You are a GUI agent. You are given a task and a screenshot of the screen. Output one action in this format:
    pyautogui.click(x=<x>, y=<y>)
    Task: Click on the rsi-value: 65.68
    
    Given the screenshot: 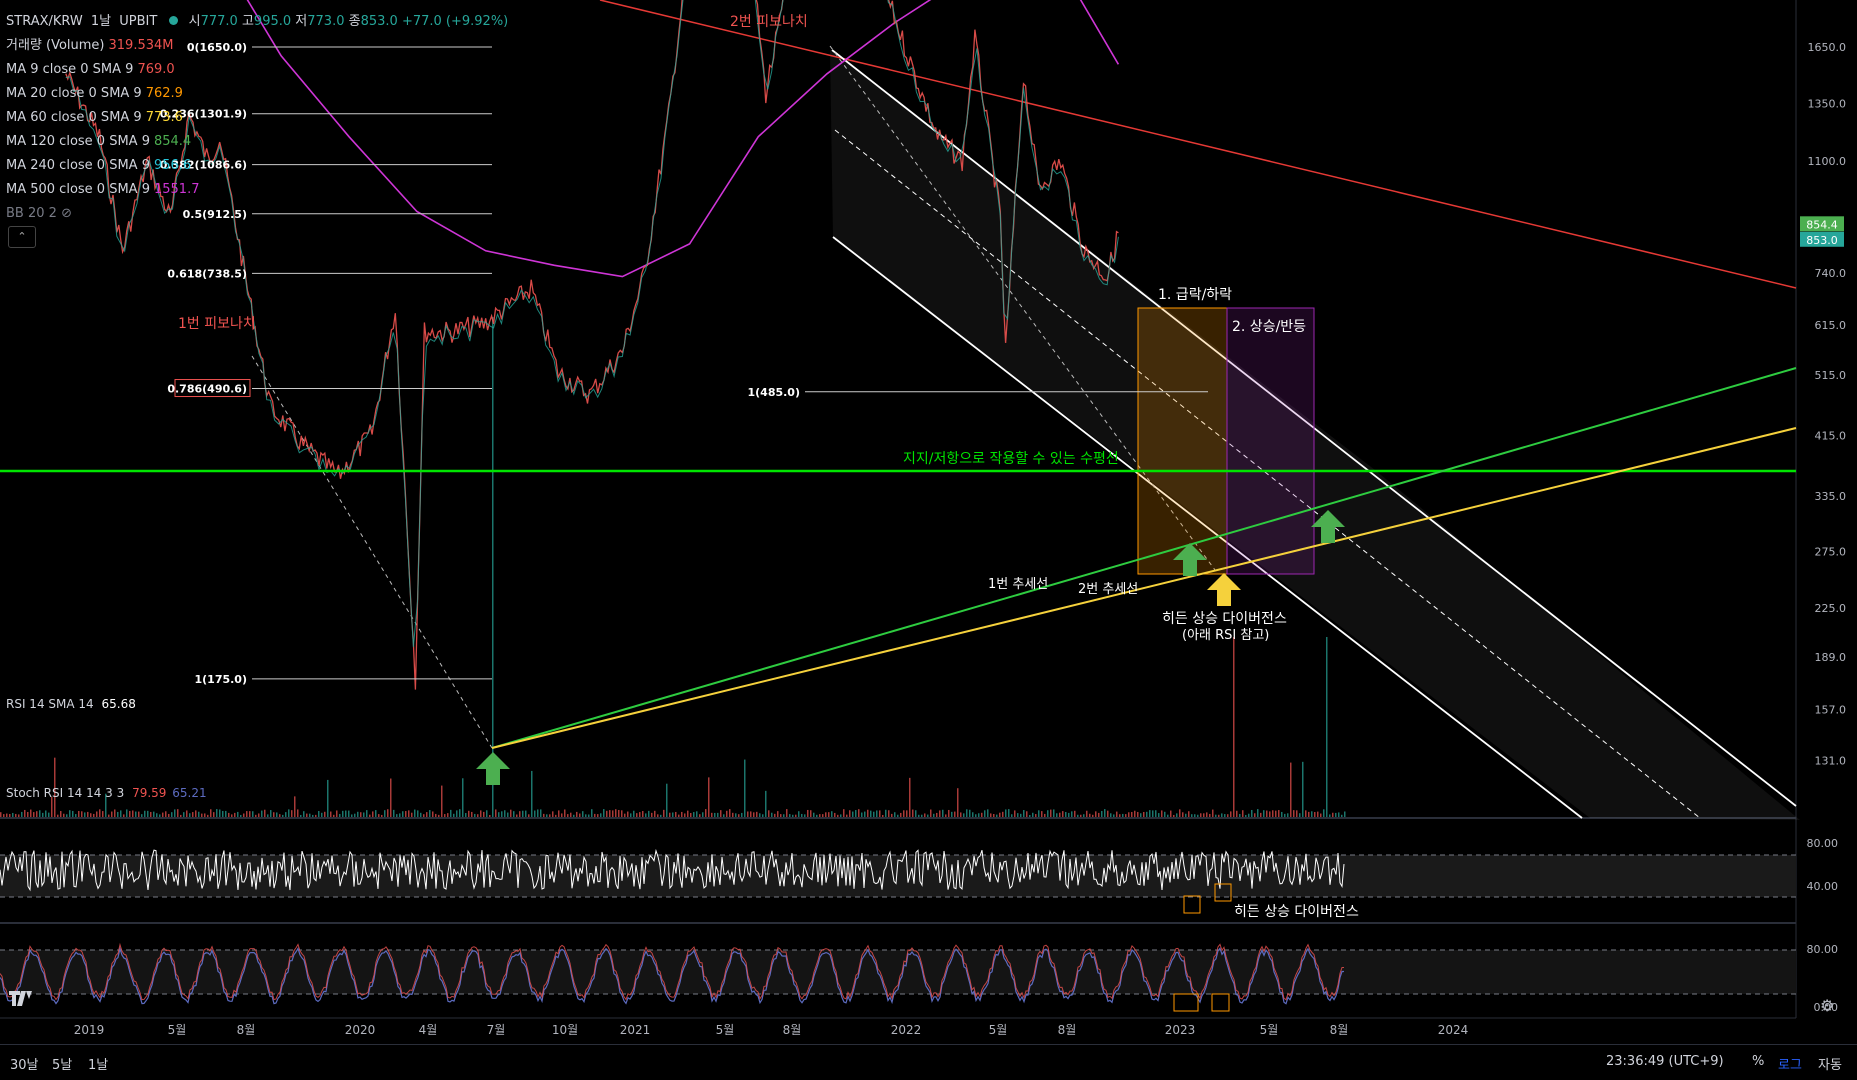 What is the action you would take?
    pyautogui.click(x=118, y=704)
    